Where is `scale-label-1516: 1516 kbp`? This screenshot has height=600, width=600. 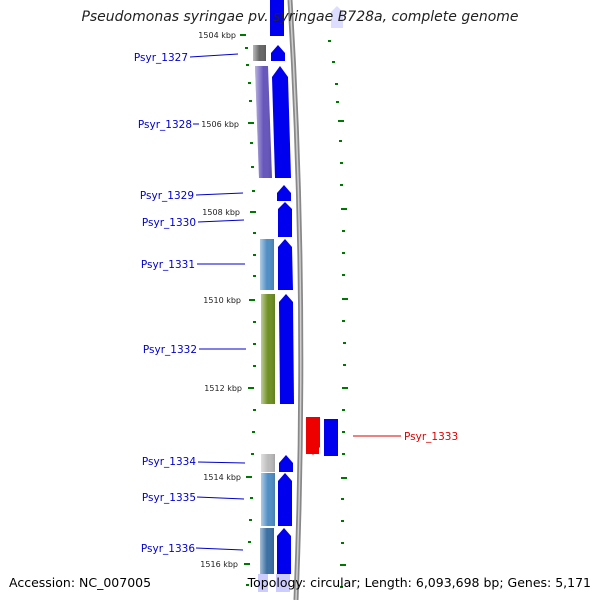
scale-label-1516: 1516 kbp is located at coordinates (219, 564).